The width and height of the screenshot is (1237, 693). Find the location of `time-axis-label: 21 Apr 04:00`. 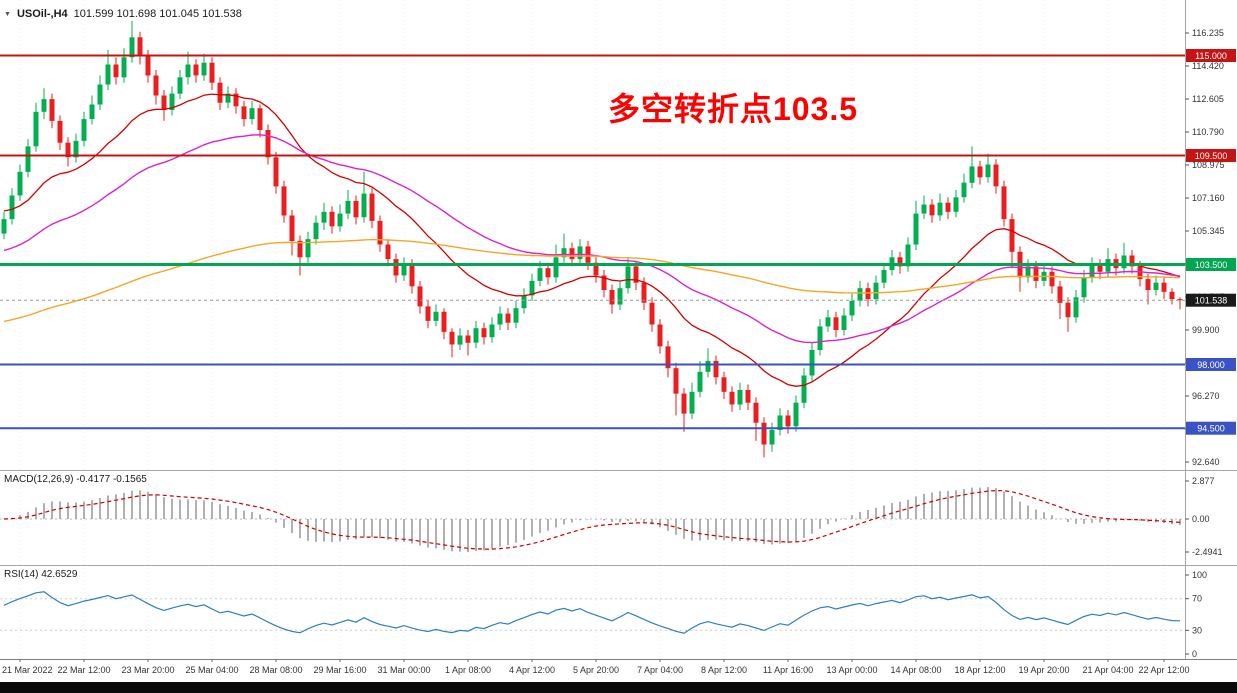

time-axis-label: 21 Apr 04:00 is located at coordinates (1107, 670).